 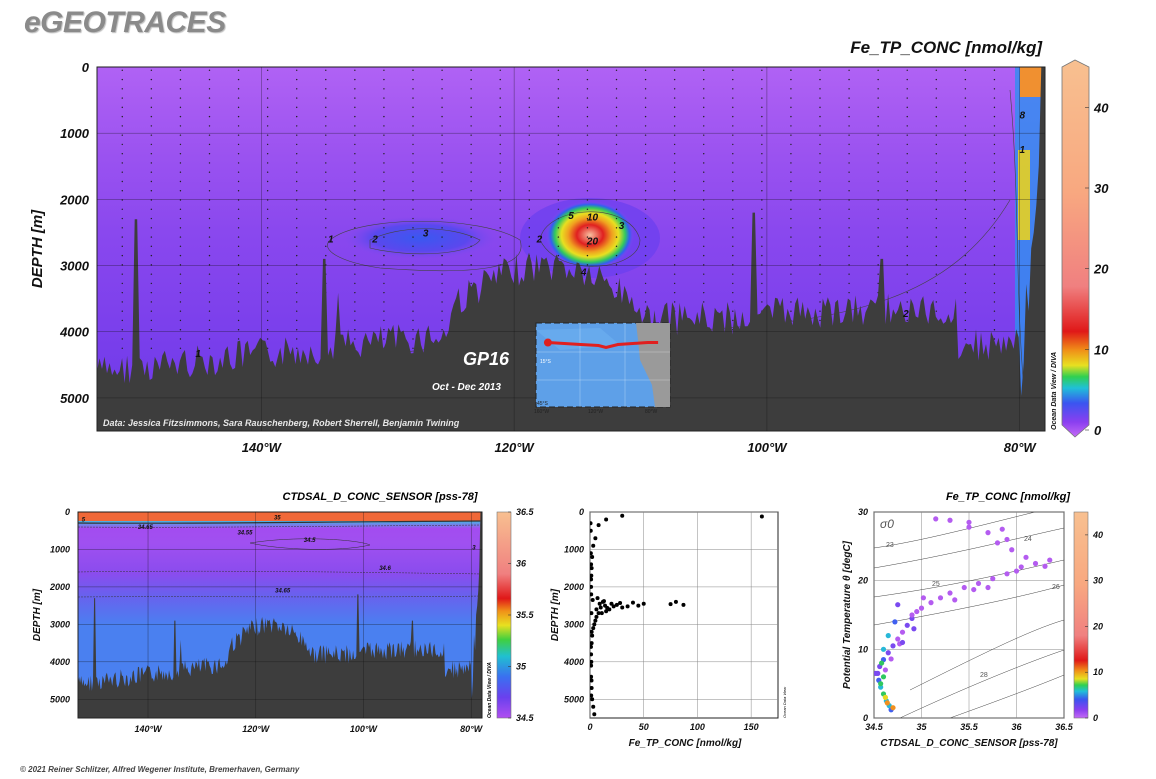 I want to click on y-tick-label: 0, so click(x=865, y=718).